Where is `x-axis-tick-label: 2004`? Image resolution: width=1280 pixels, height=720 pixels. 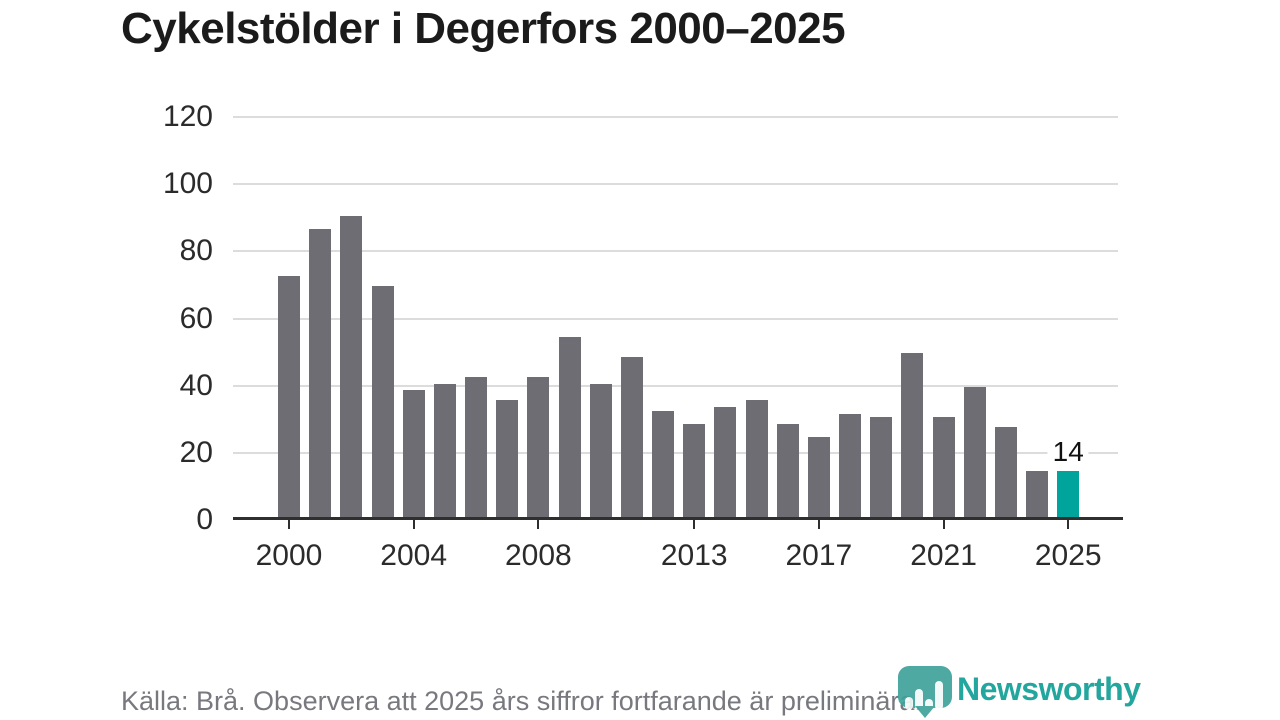
x-axis-tick-label: 2004 is located at coordinates (414, 555).